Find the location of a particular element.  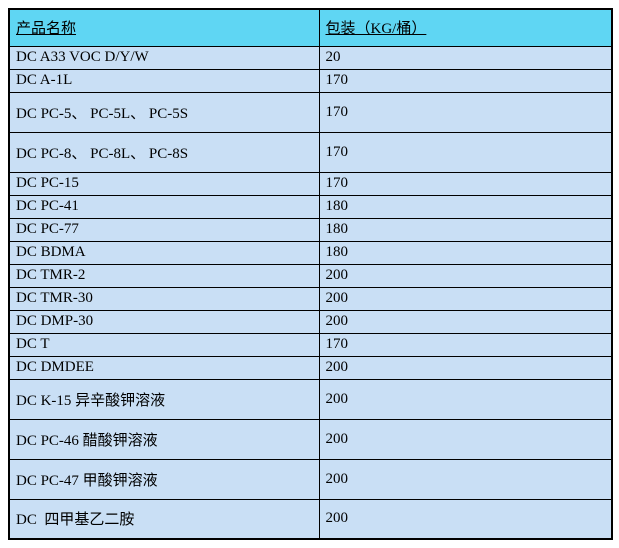

product-name-cell: DC 四甲基乙二胺 is located at coordinates (164, 519).